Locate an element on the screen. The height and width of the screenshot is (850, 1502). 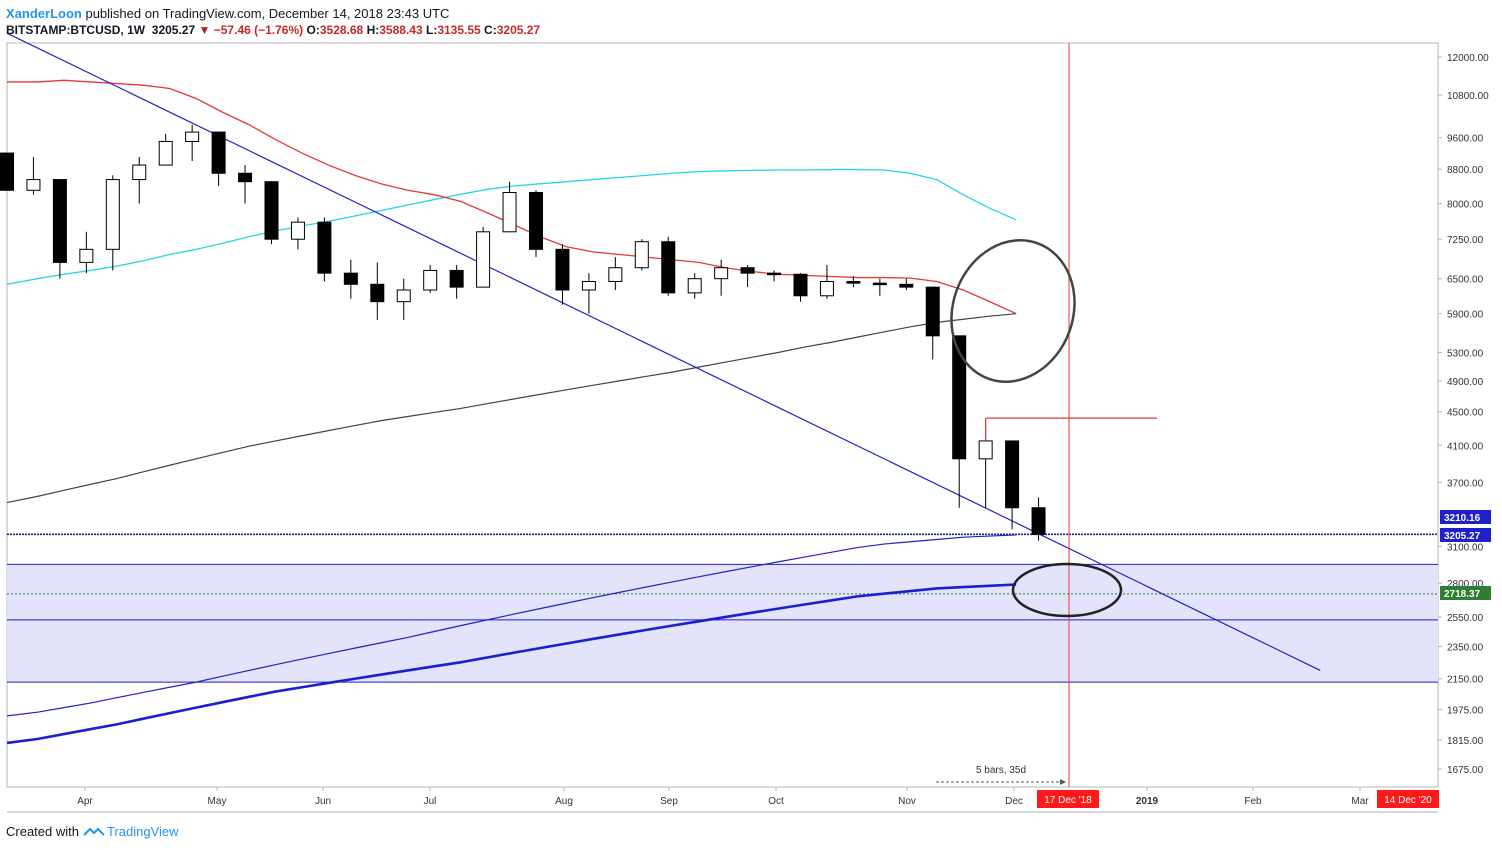
price-tick-label: 1815.00 is located at coordinates (1465, 741).